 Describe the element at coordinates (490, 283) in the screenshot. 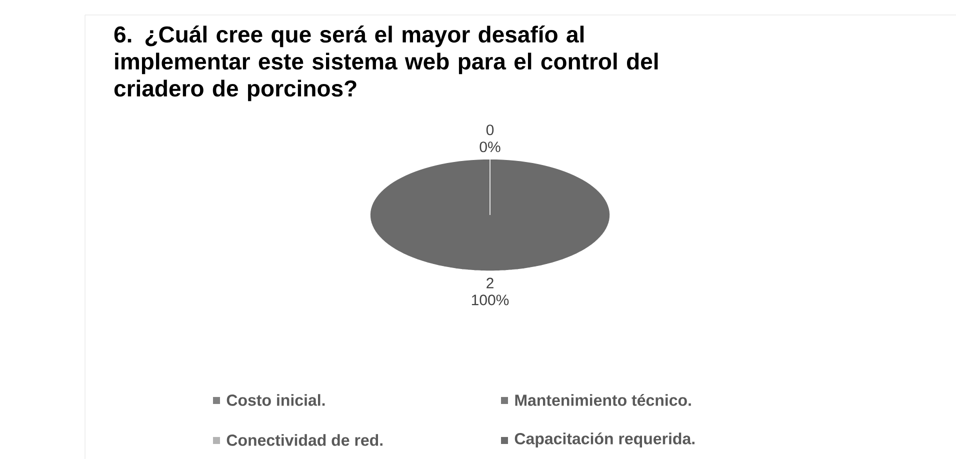

I see `data-label: 2` at that location.